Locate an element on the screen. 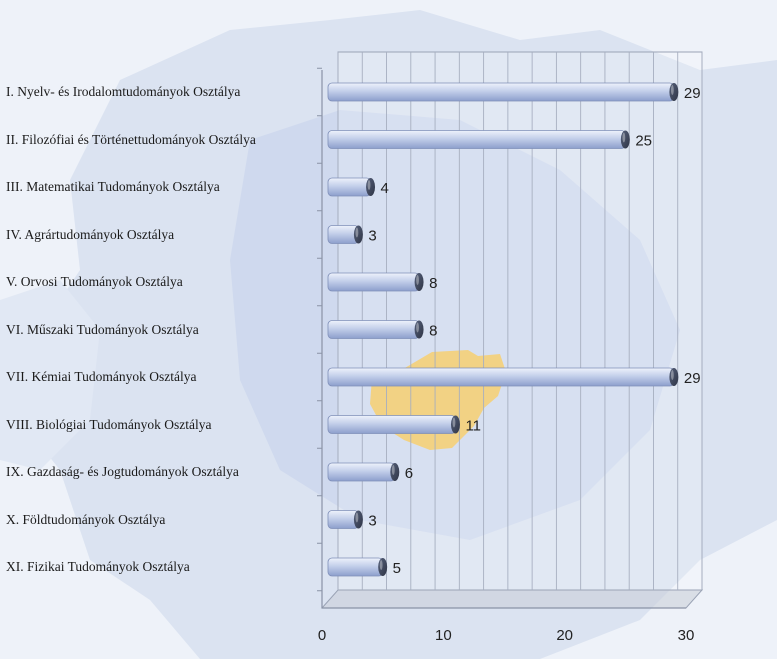 This screenshot has height=659, width=777. category-label: VI. Műszaki Tudományok Osztálya is located at coordinates (102, 329).